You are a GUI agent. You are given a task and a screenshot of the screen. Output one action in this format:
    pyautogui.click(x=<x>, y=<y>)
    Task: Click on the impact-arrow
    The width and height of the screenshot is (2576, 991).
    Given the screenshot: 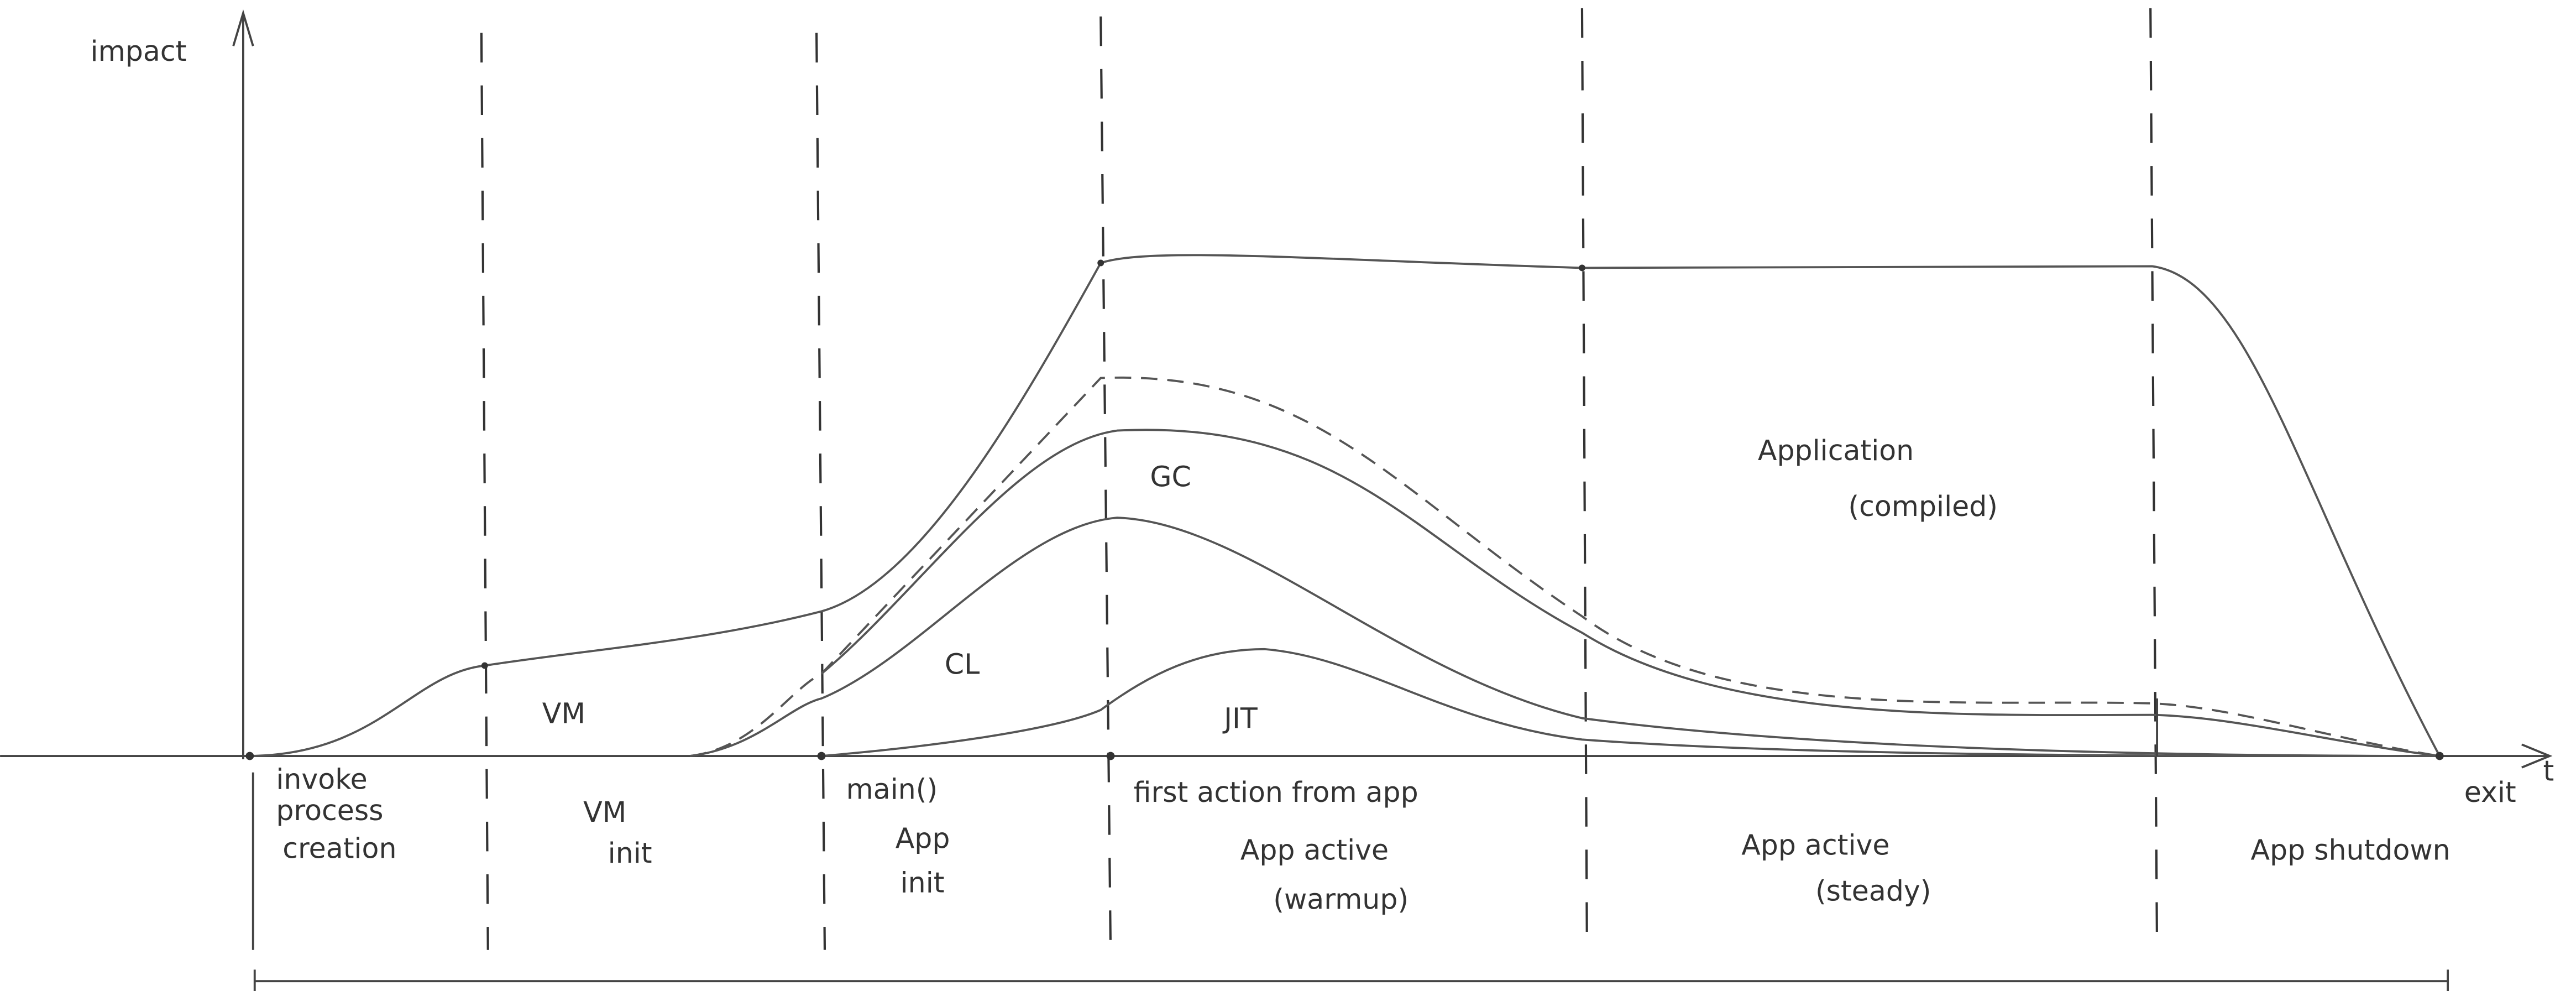 What is the action you would take?
    pyautogui.click(x=243, y=27)
    